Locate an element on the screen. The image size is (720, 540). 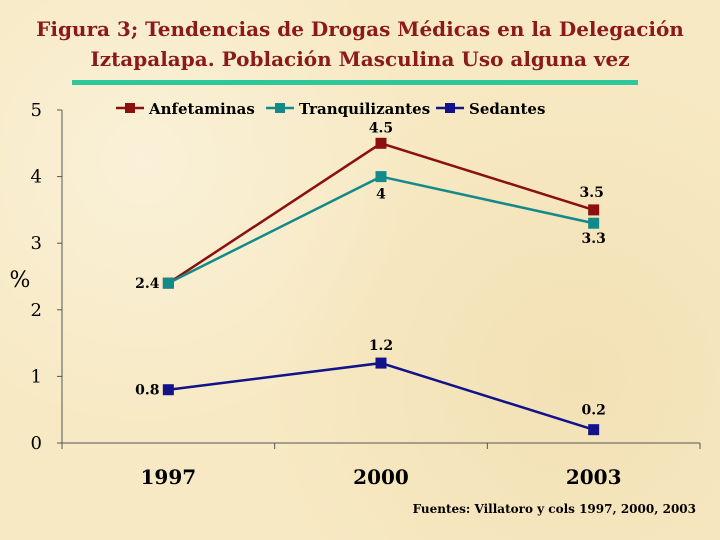
data-label: 0.8 is located at coordinates (147, 391).